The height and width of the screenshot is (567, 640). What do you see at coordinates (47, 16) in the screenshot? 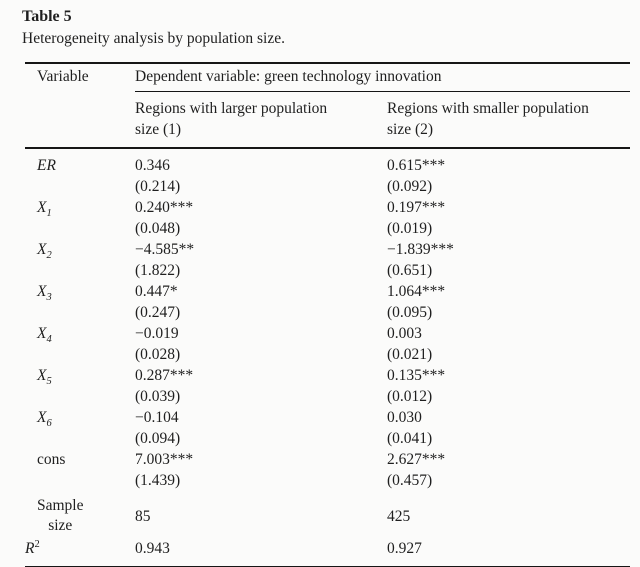
I see `table-title: Table 5` at bounding box center [47, 16].